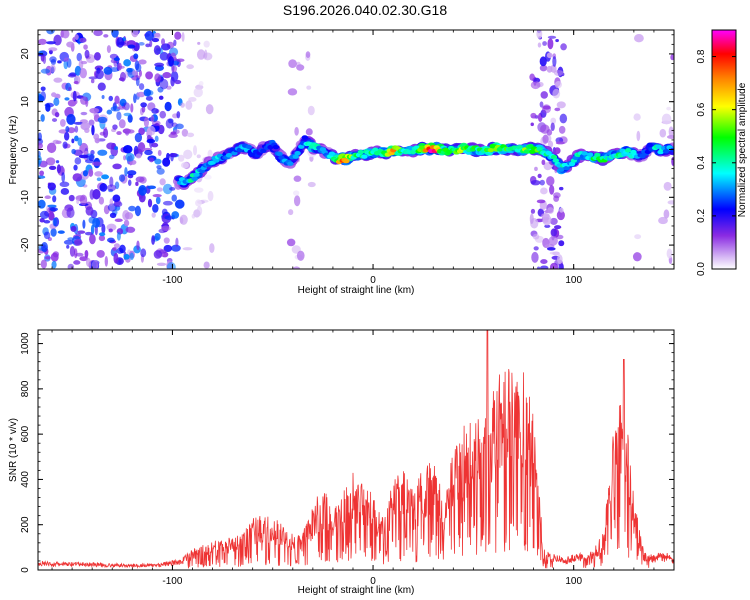 The height and width of the screenshot is (600, 750). Describe the element at coordinates (701, 162) in the screenshot. I see `colorbar-tick-label: 0.4` at that location.